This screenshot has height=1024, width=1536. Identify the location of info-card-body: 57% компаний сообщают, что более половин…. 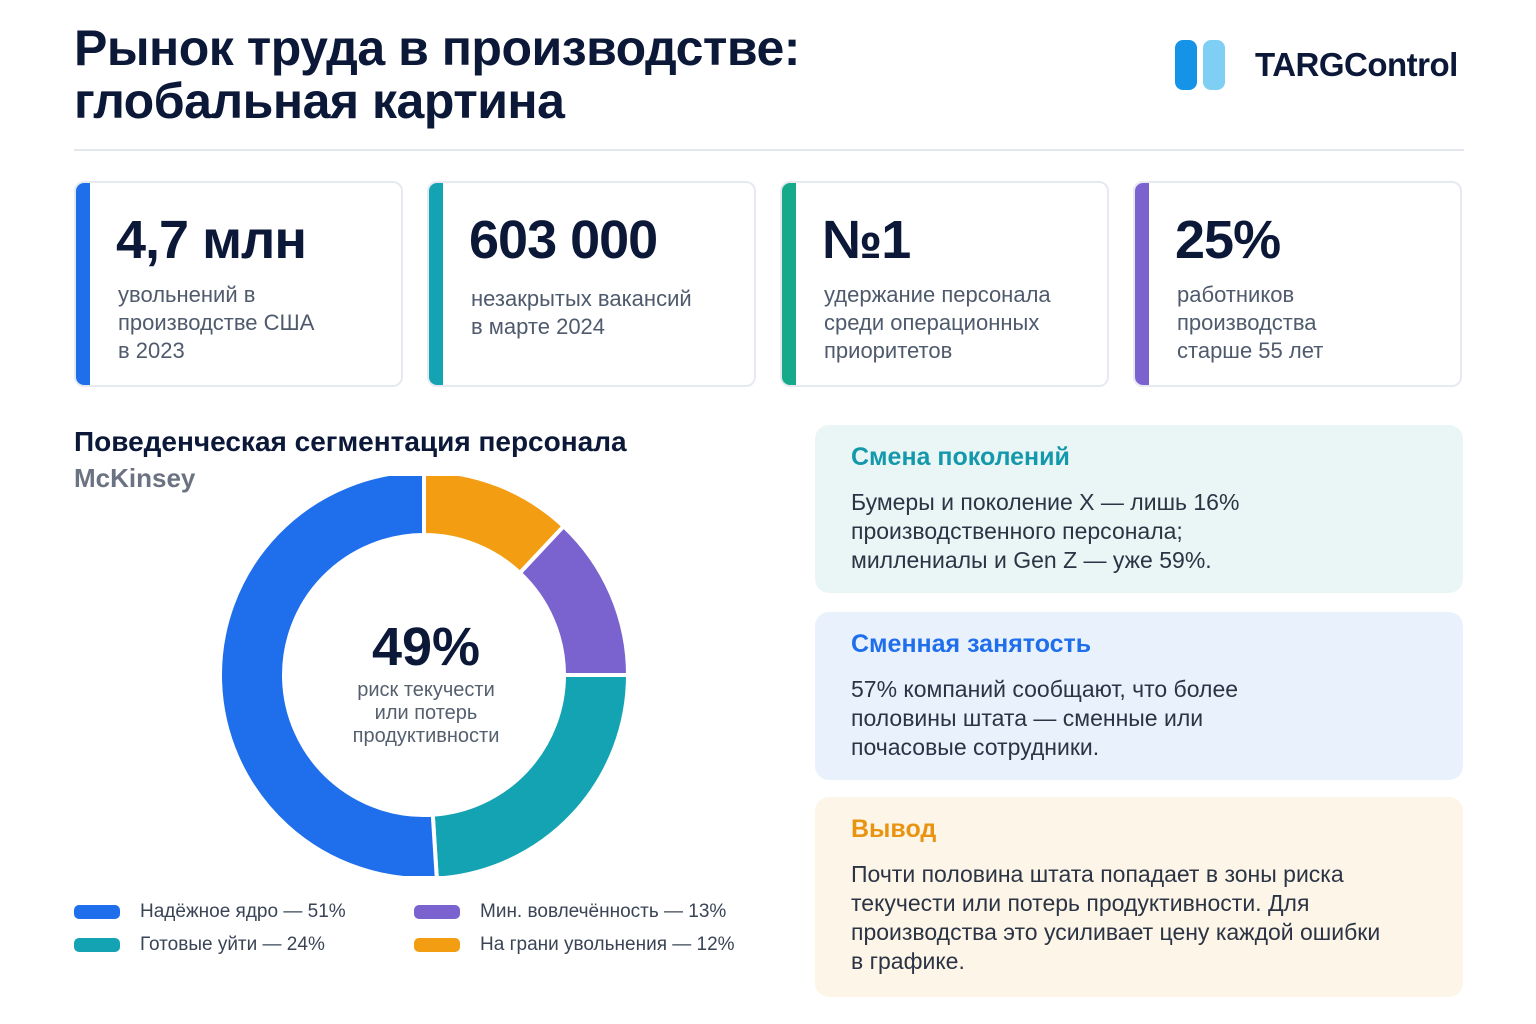
(1139, 718).